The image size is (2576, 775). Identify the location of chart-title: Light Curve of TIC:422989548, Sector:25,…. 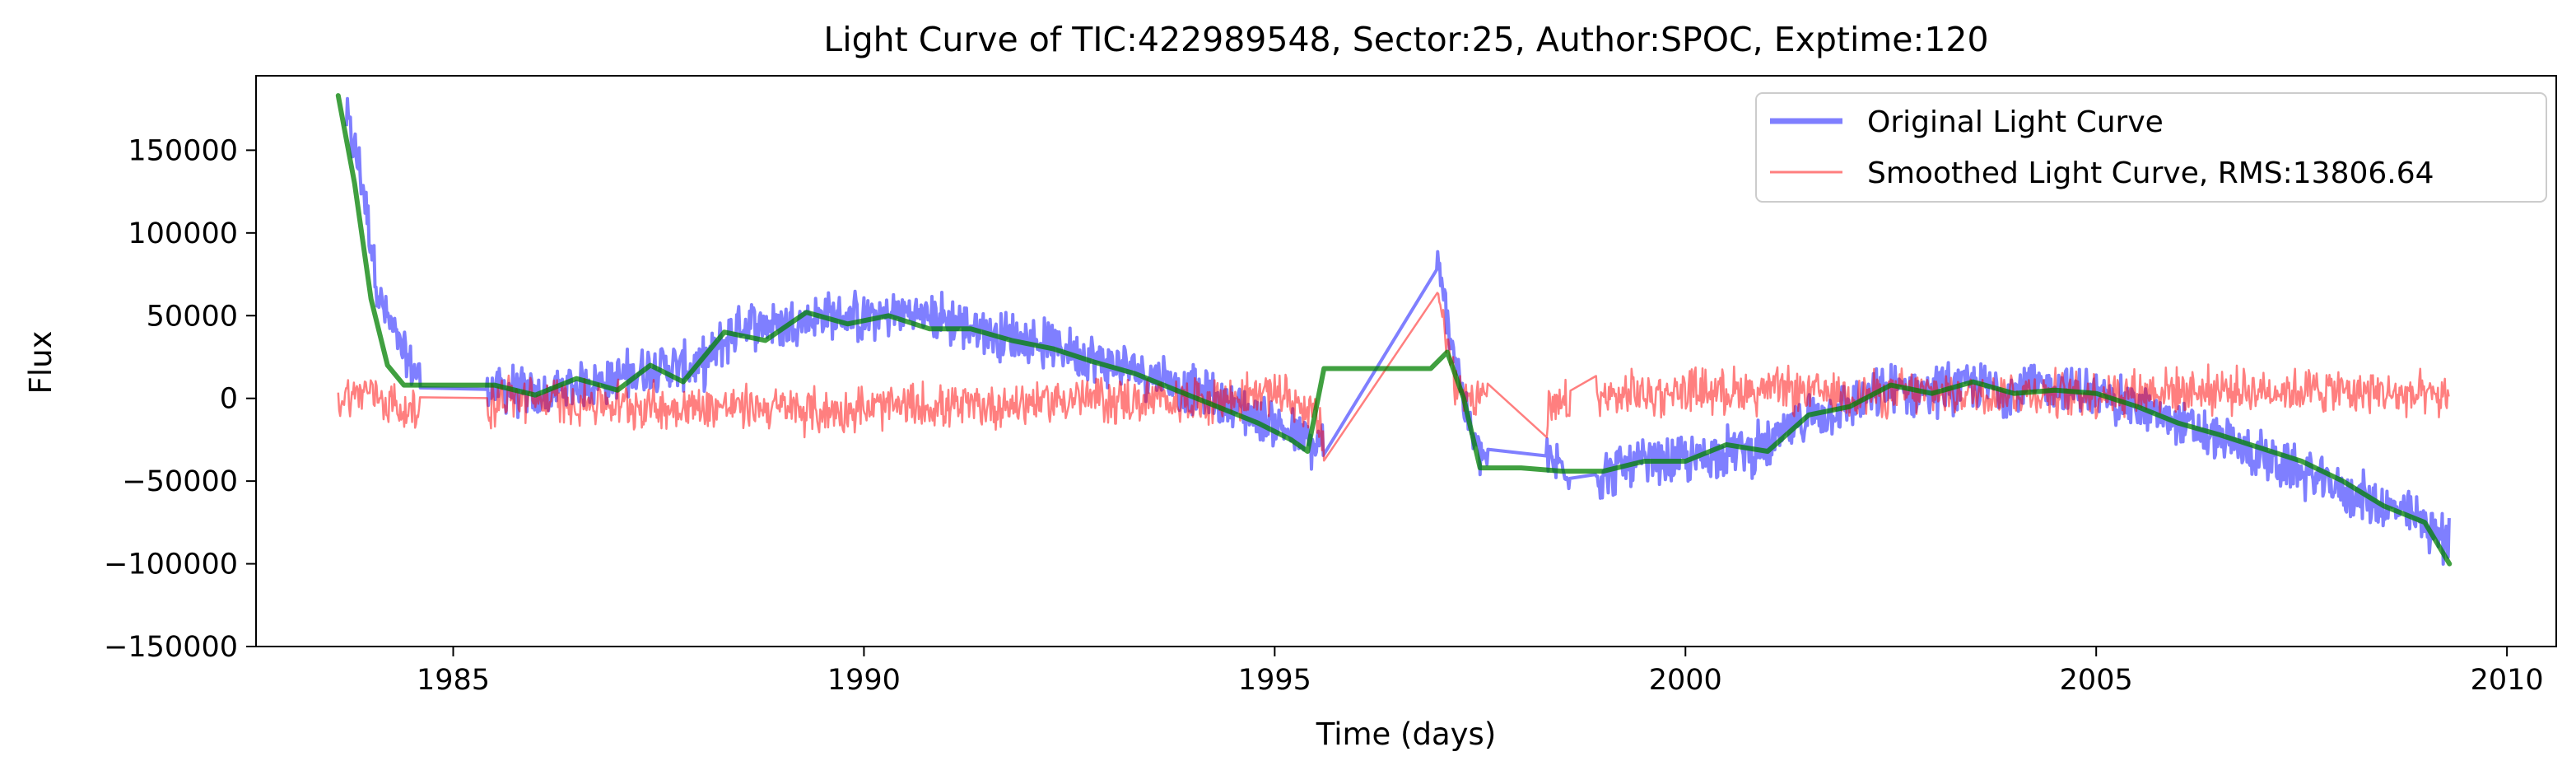
(1405, 39).